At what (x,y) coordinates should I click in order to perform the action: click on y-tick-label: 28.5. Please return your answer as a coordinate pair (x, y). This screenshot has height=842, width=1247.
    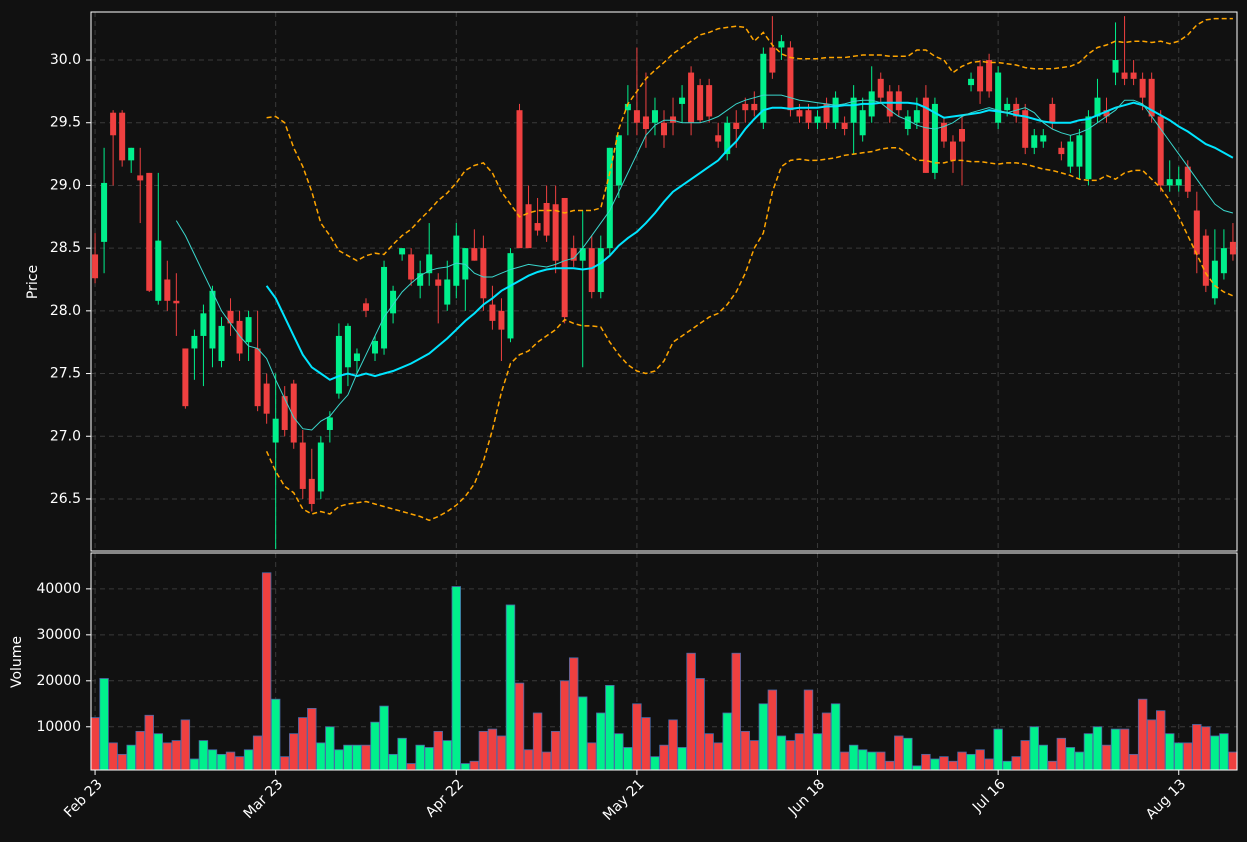
    Looking at the image, I should click on (65, 248).